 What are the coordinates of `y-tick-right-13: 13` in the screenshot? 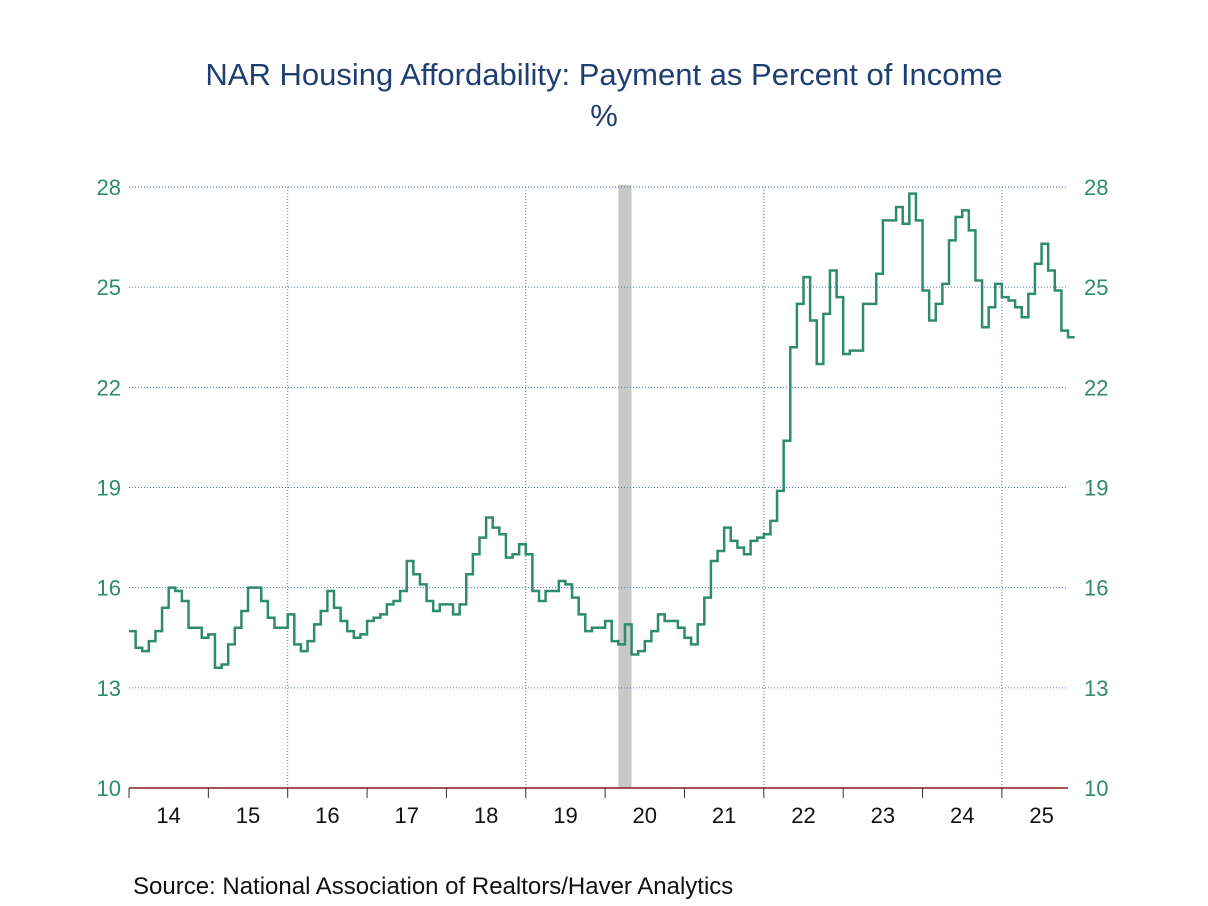 It's located at (1096, 688).